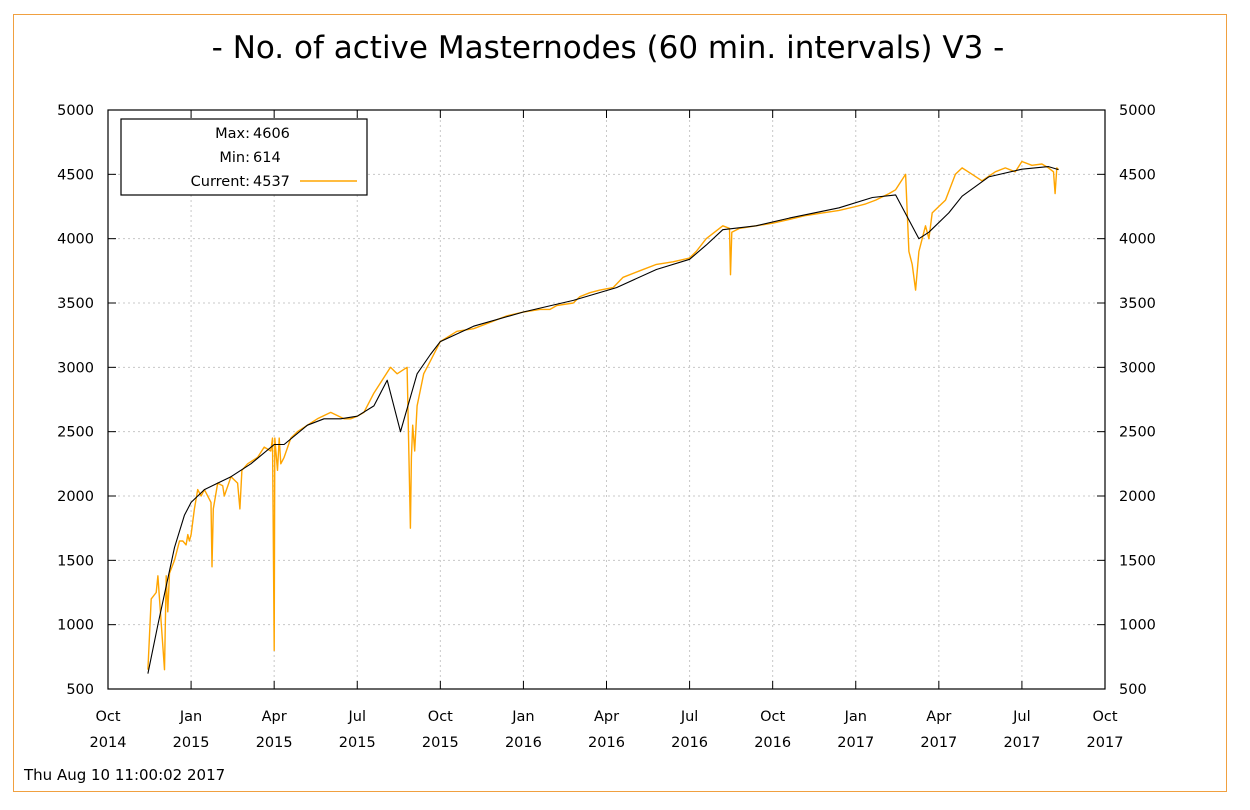 This screenshot has width=1250, height=810. I want to click on y-tick-label-left: 500, so click(80, 690).